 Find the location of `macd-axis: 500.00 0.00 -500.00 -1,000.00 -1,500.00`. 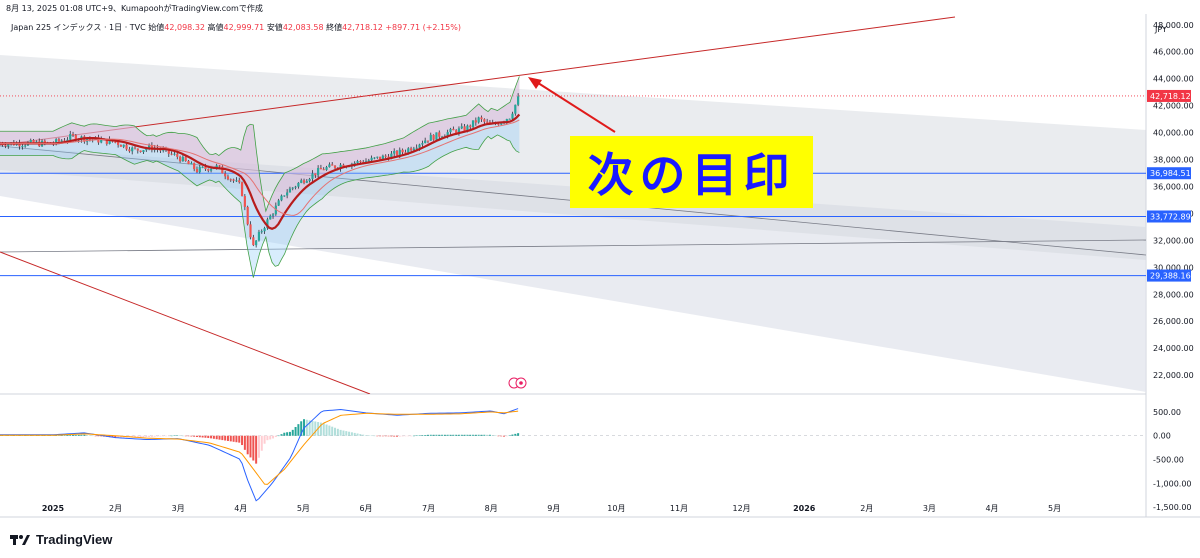

macd-axis: 500.00 0.00 -500.00 -1,000.00 -1,500.00 is located at coordinates (1172, 460).